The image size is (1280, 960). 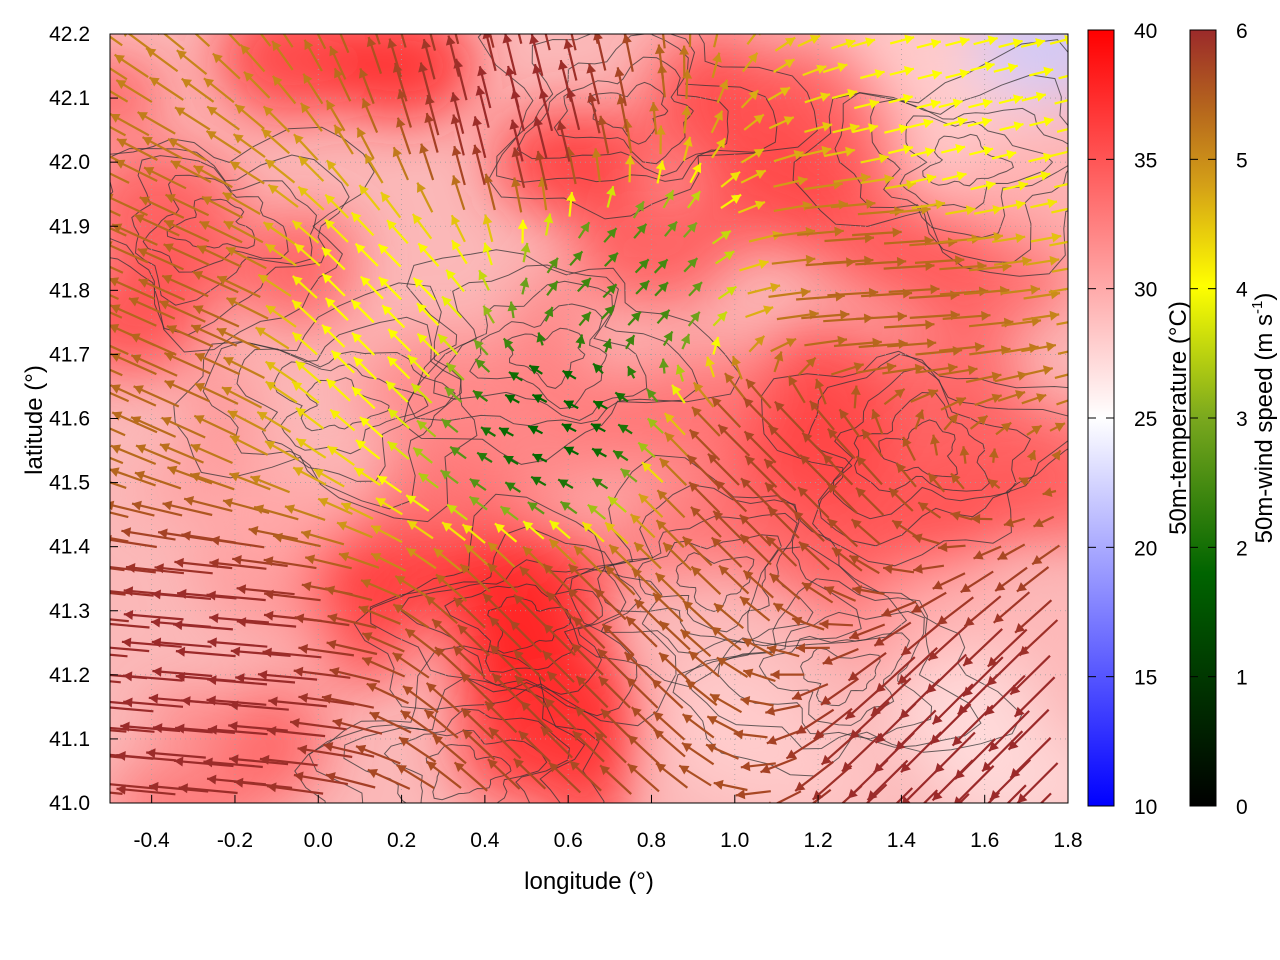 What do you see at coordinates (672, 533) in the screenshot?
I see `temperature-patch` at bounding box center [672, 533].